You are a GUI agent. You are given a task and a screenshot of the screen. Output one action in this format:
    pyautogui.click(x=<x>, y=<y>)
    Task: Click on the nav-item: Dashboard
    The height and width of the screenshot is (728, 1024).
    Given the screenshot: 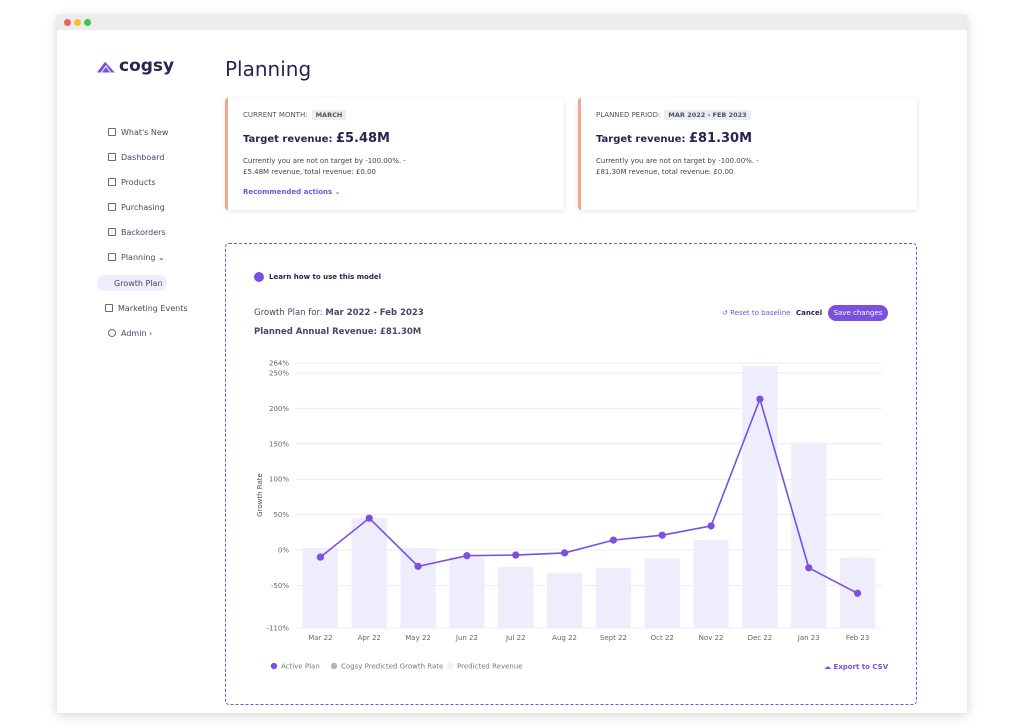 What is the action you would take?
    pyautogui.click(x=136, y=157)
    